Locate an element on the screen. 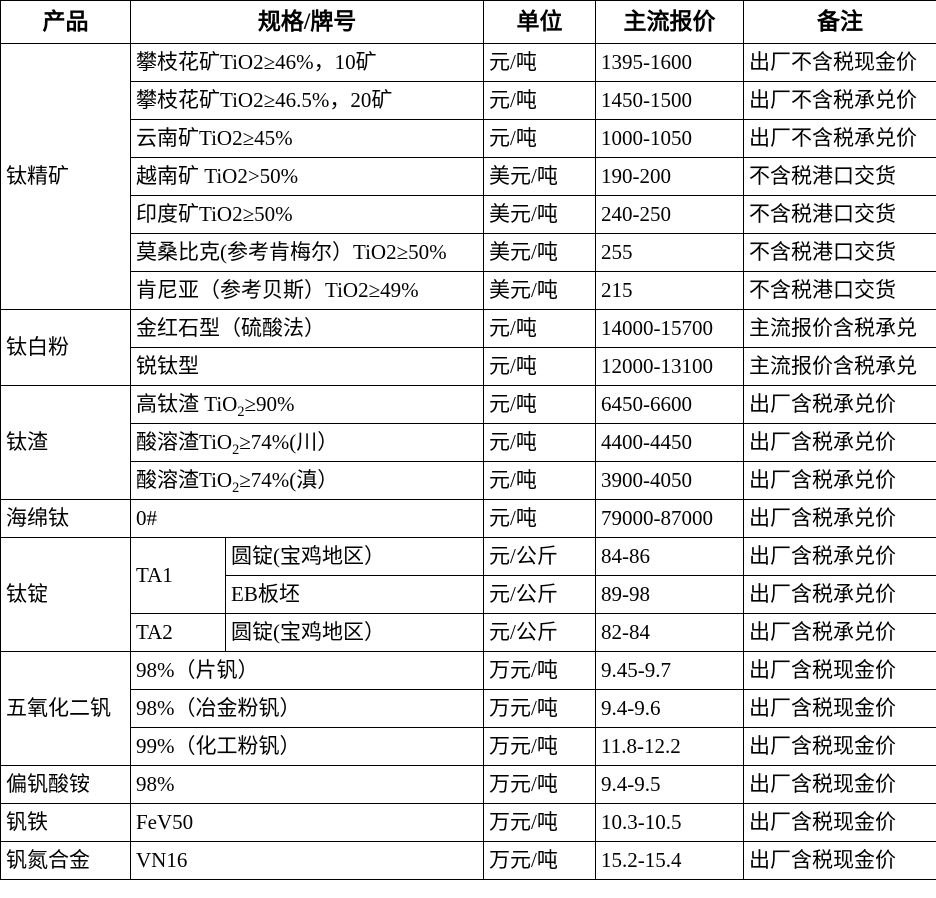  price-cell: 1450-1500 is located at coordinates (670, 100).